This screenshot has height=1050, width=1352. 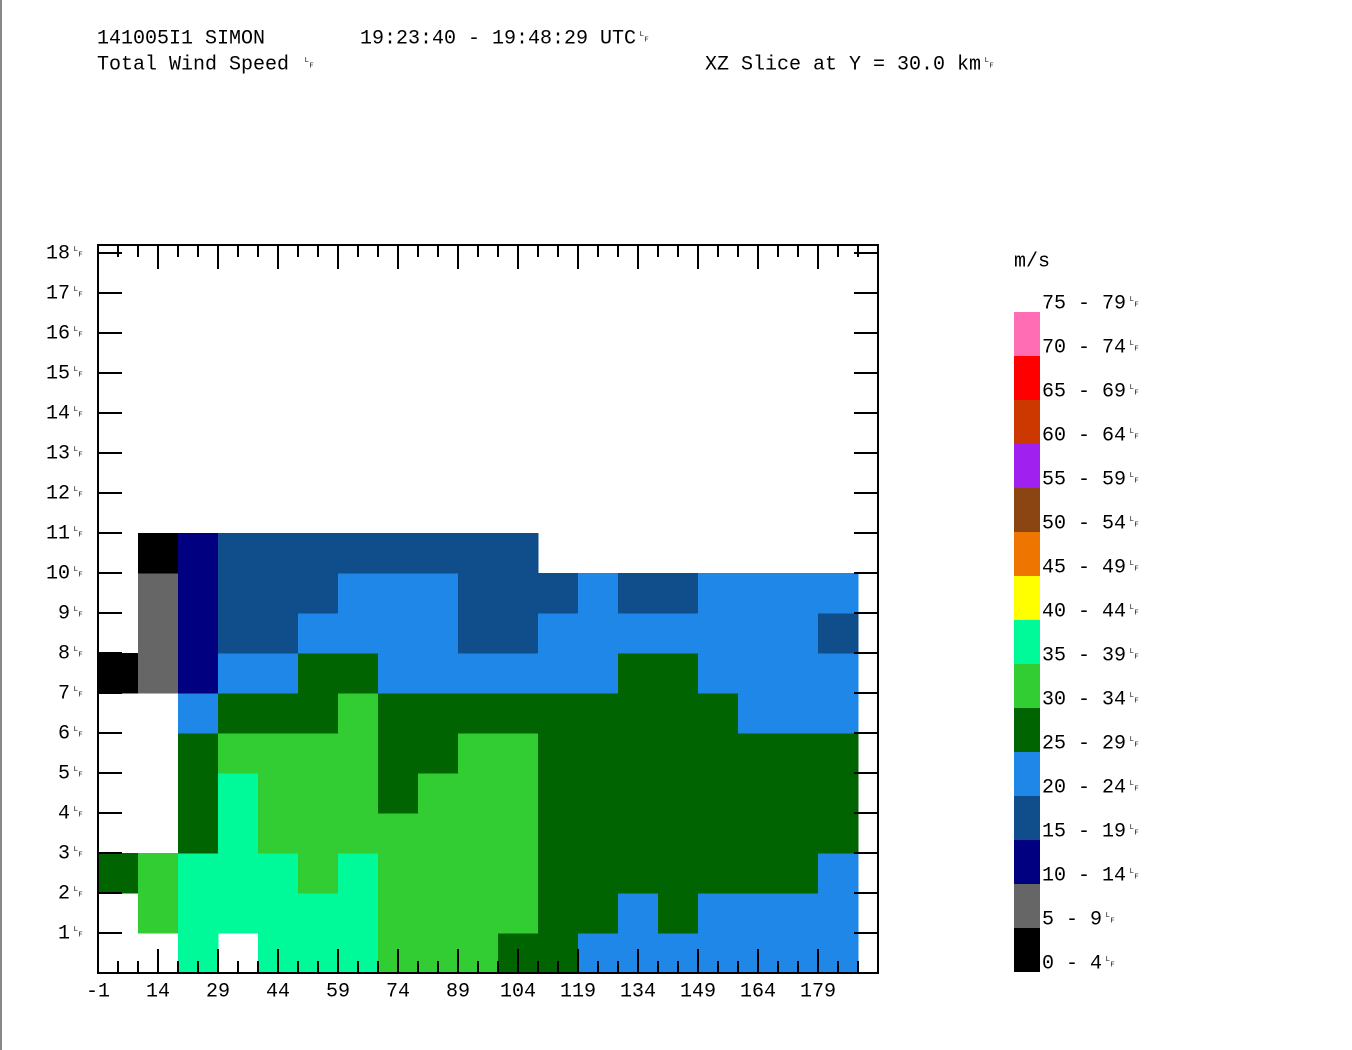 What do you see at coordinates (66, 493) in the screenshot?
I see `y-tick-label: 12␊` at bounding box center [66, 493].